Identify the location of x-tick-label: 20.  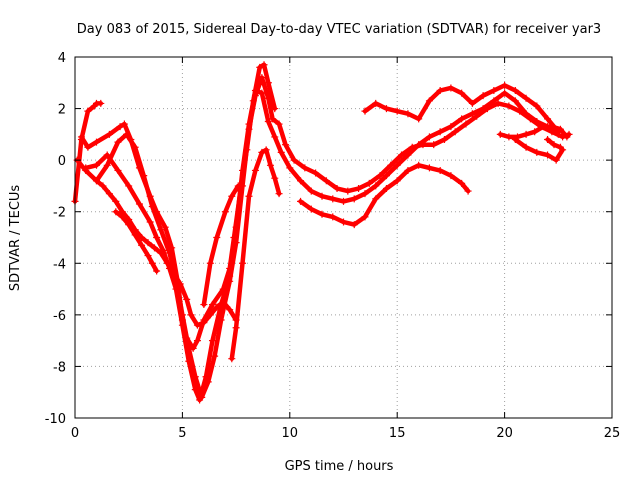
(504, 433).